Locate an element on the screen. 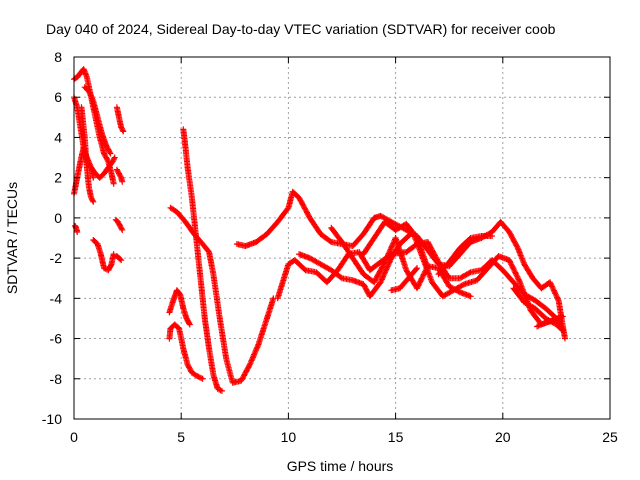  series-track-u is located at coordinates (465, 255).